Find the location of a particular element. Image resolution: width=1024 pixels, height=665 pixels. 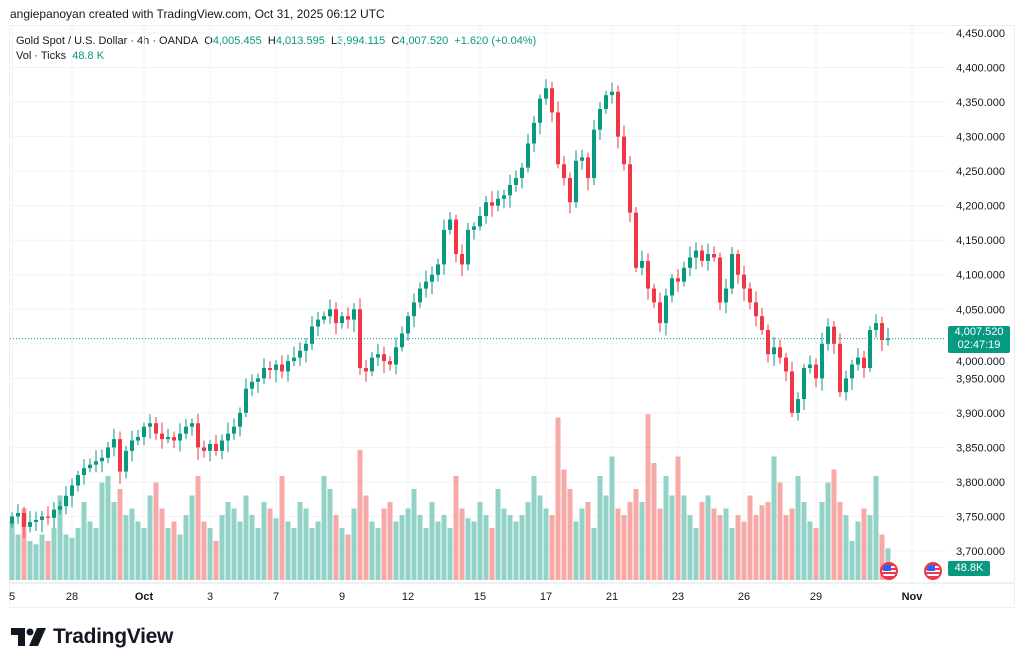

tradingview-logo: TradingView is located at coordinates (92, 637).